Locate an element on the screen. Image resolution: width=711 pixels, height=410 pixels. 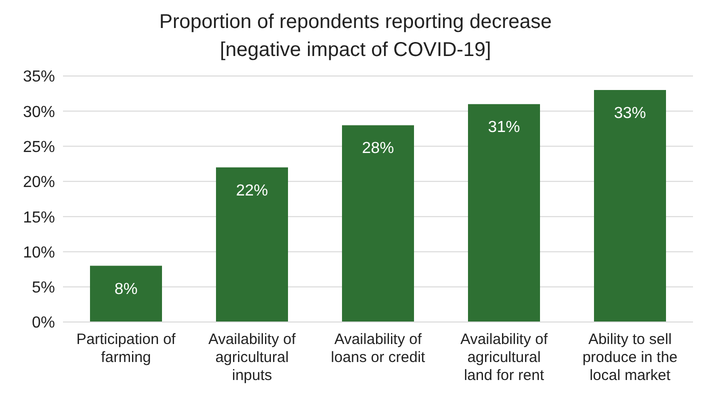
y-tick-label: 25% is located at coordinates (38, 147).